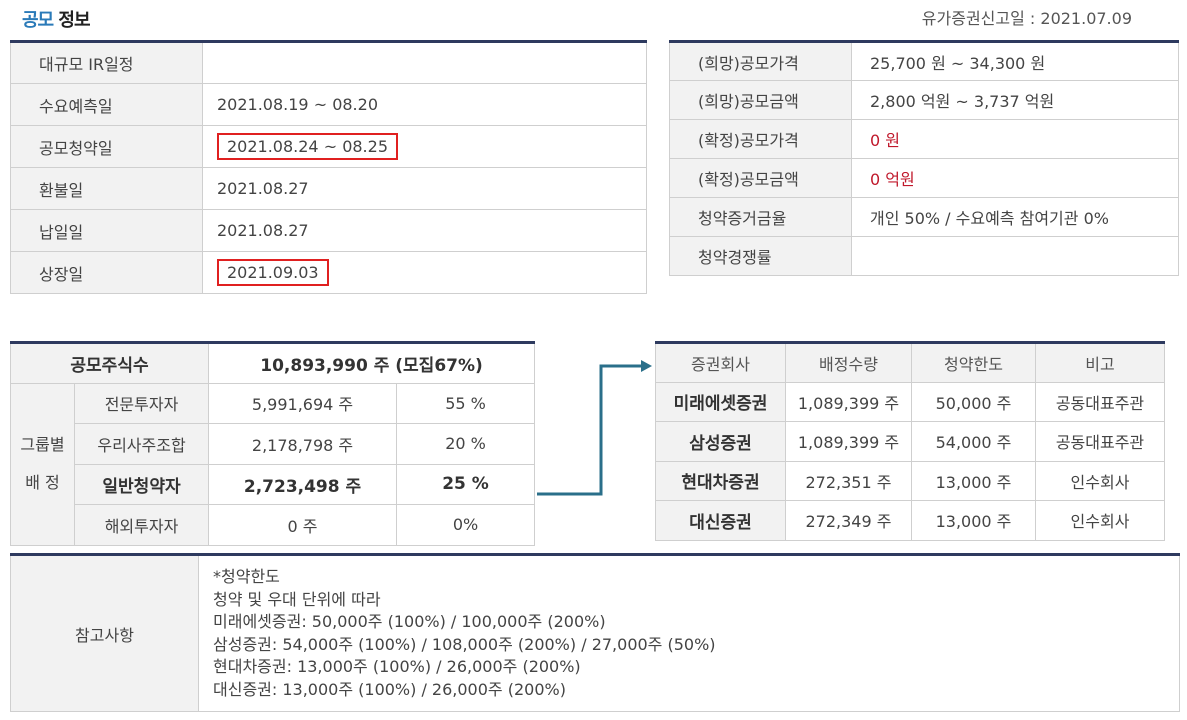 The width and height of the screenshot is (1187, 720). What do you see at coordinates (720, 520) in the screenshot?
I see `broker-firm: 대신증권` at bounding box center [720, 520].